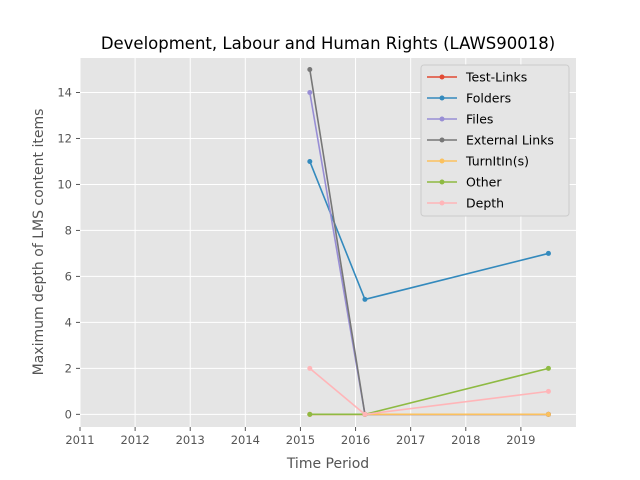  Describe the element at coordinates (245, 440) in the screenshot. I see `x-tick-label: 2014` at that location.